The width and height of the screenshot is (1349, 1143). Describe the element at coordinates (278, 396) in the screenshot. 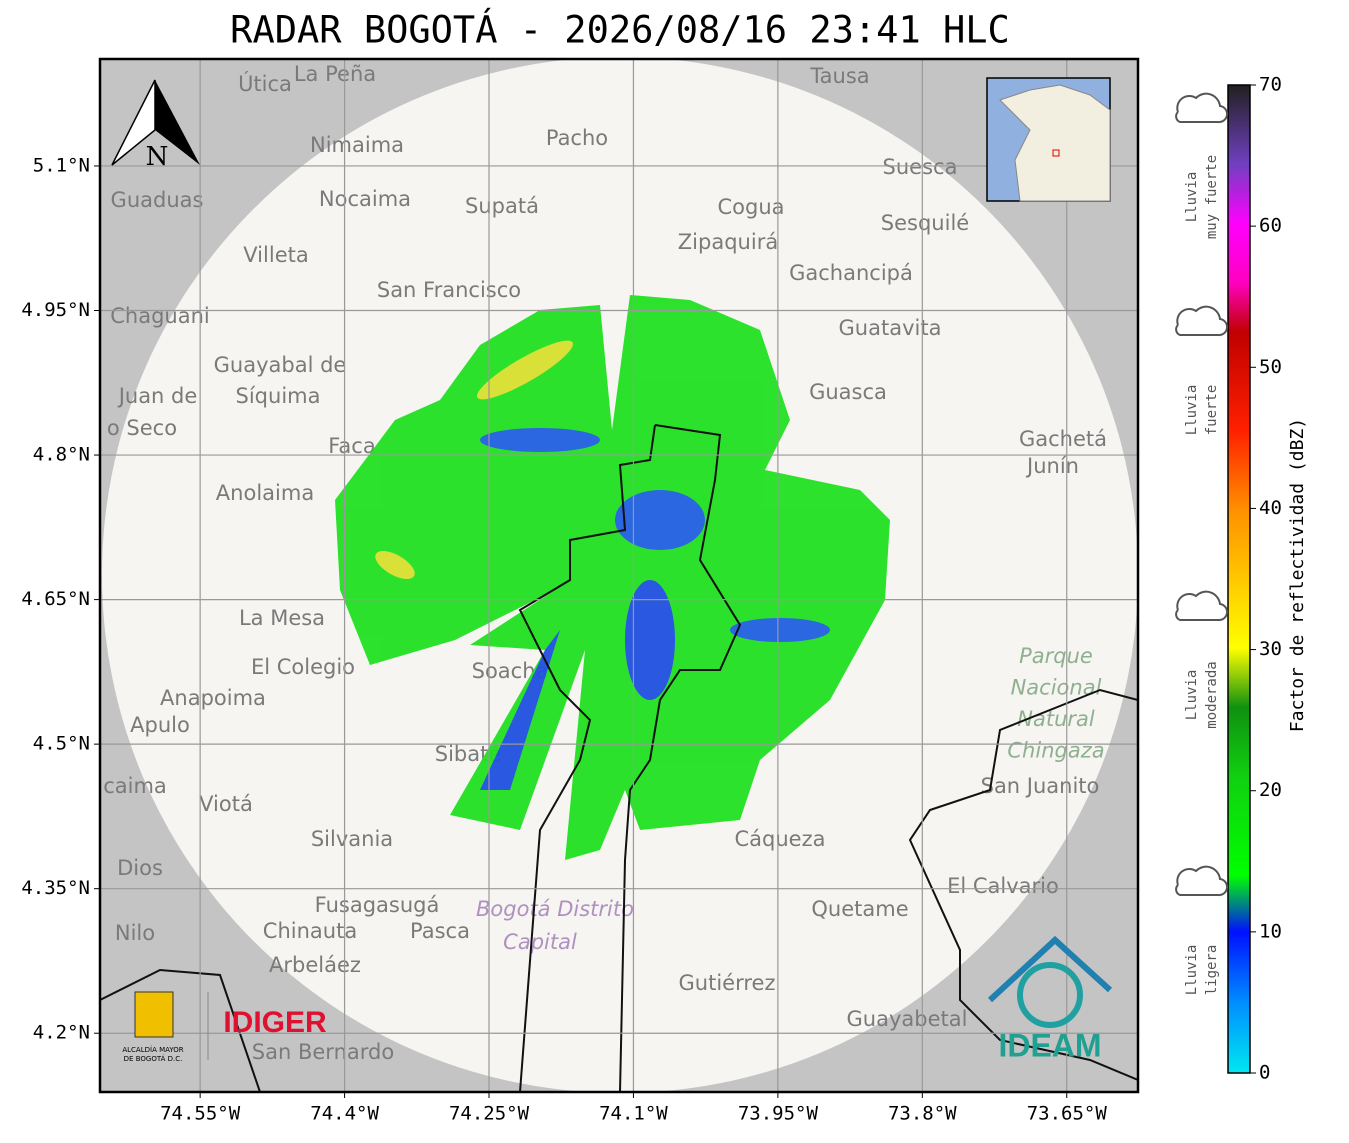

I see `place-label: Síquima` at that location.